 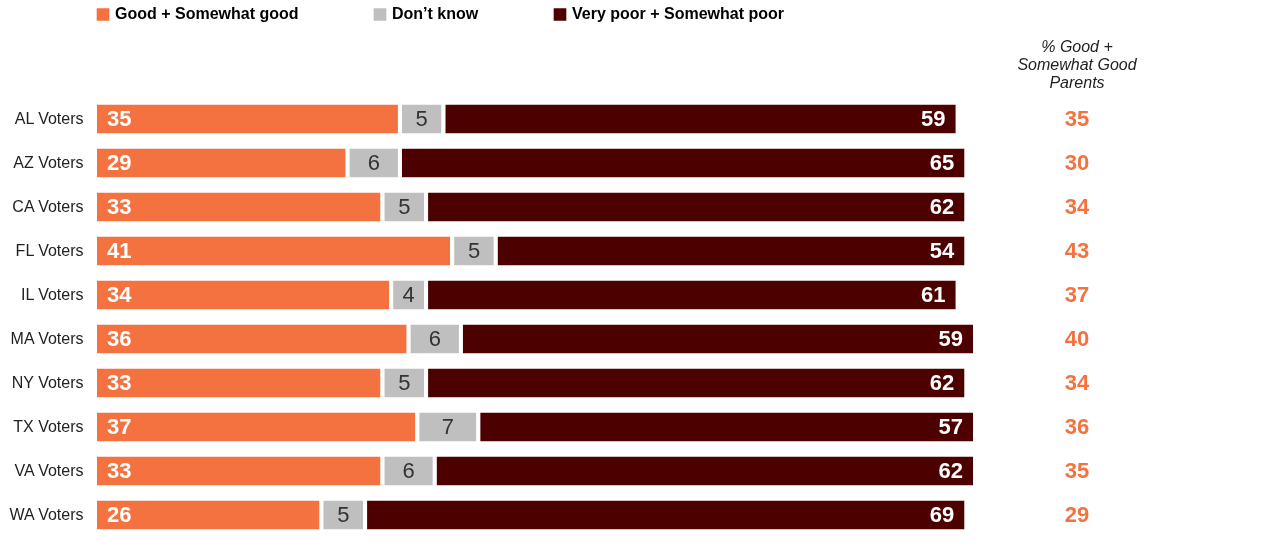 What do you see at coordinates (942, 162) in the screenshot?
I see `data-label: 65` at bounding box center [942, 162].